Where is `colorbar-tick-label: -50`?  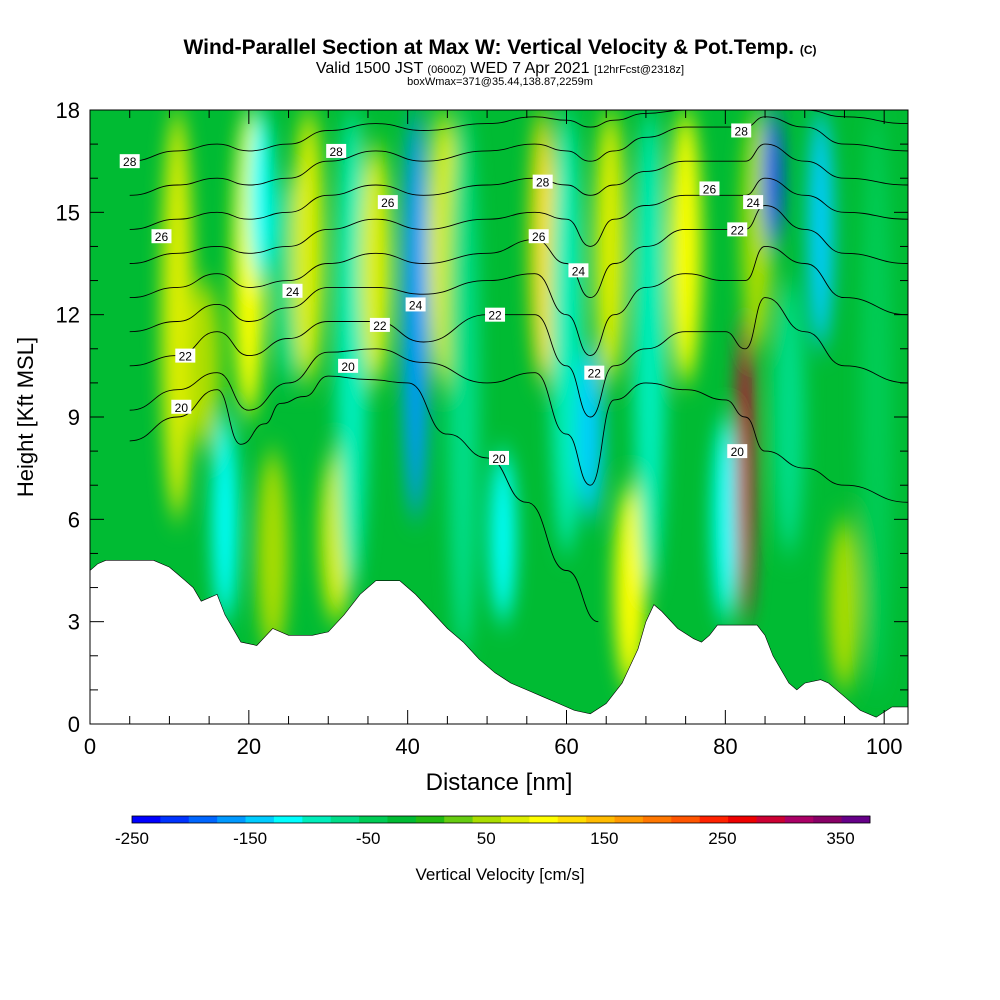
colorbar-tick-label: -50 is located at coordinates (368, 838).